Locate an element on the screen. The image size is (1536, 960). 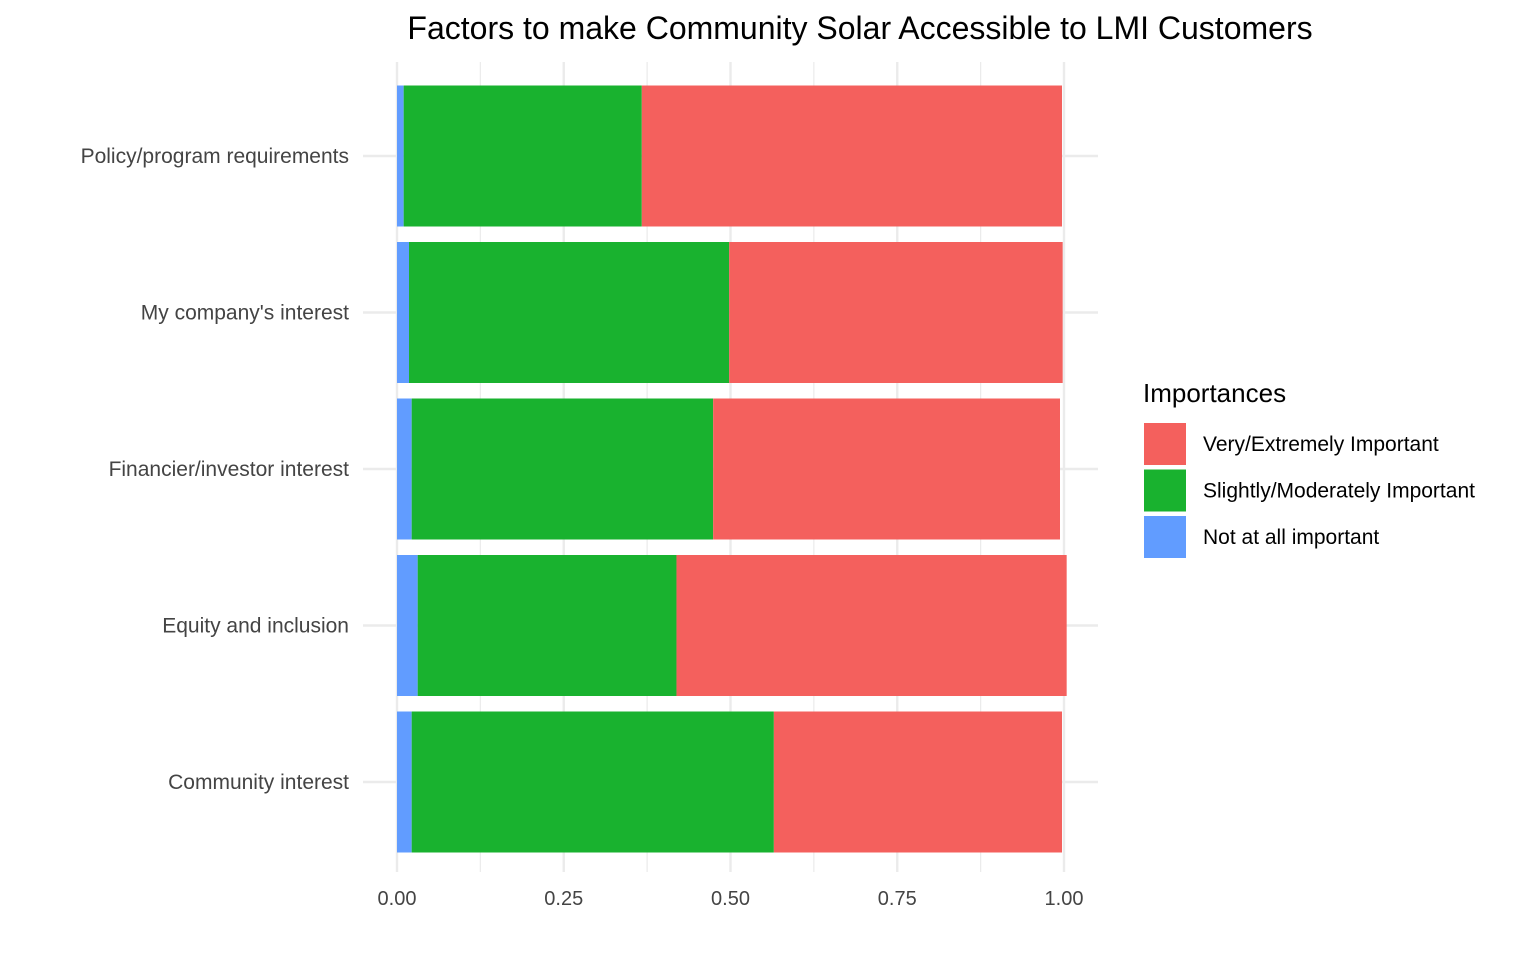
category-label: Community interest is located at coordinates (258, 782).